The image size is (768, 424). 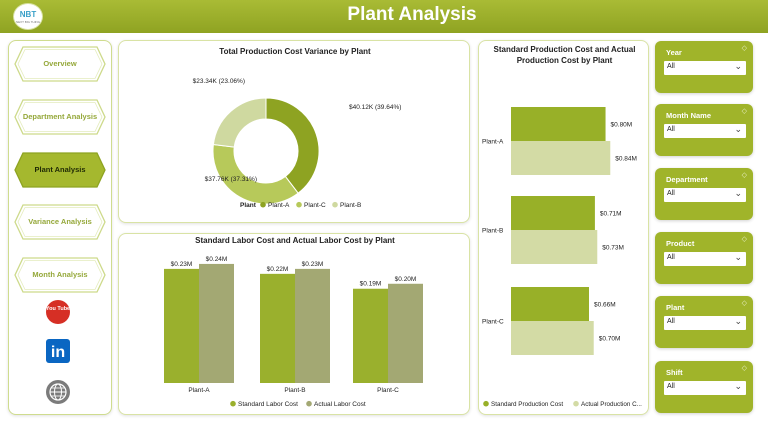 What do you see at coordinates (219, 81) in the screenshot?
I see `donut-data-label: $23.34K (23.06%)` at bounding box center [219, 81].